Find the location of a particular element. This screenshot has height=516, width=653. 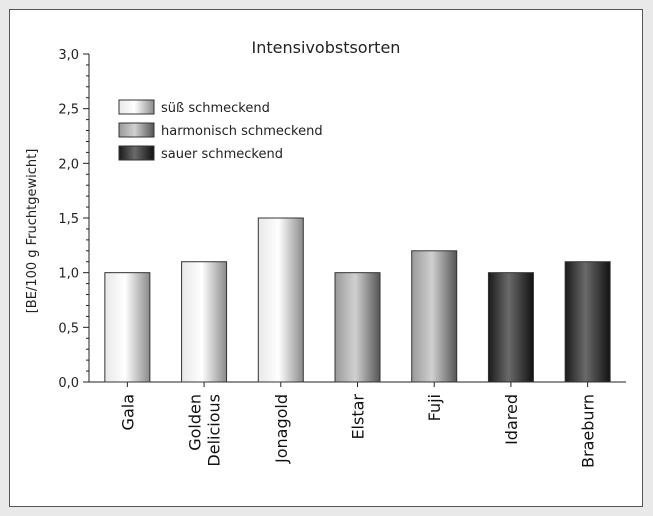

x-tick-label: Braeburn is located at coordinates (588, 431).